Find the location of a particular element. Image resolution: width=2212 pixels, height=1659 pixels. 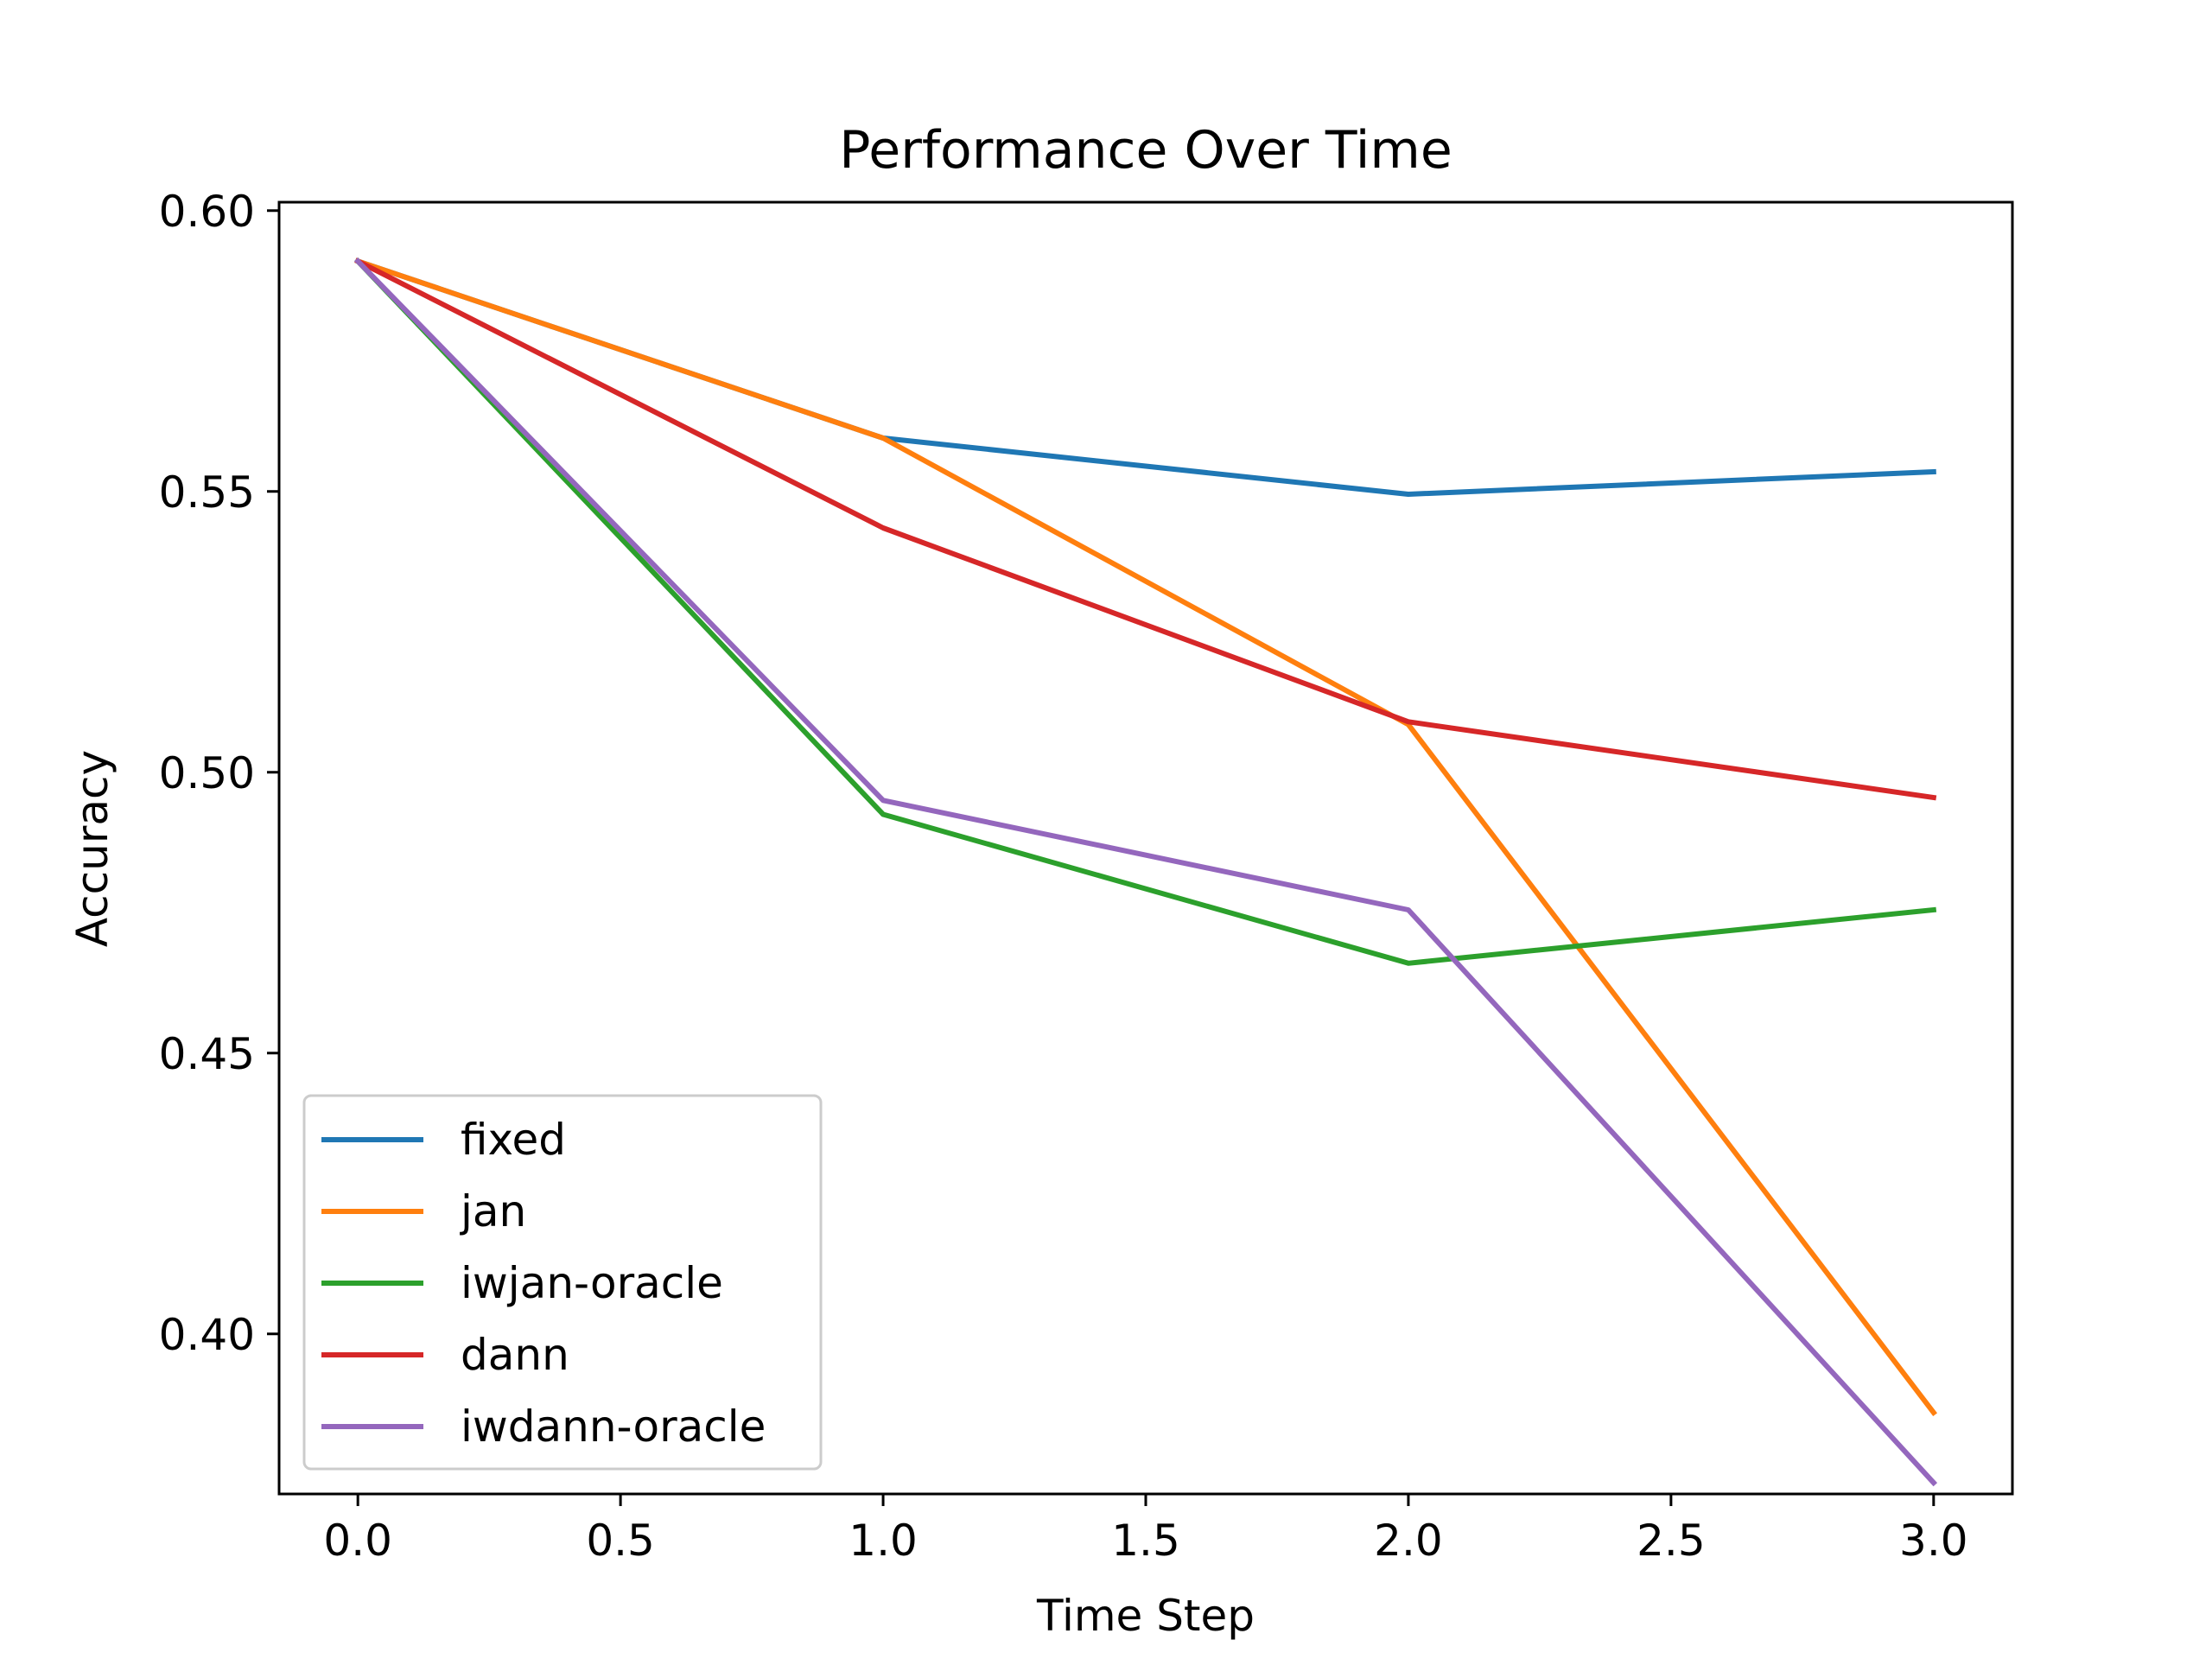

x-axis-label: Time Step is located at coordinates (1145, 1616).